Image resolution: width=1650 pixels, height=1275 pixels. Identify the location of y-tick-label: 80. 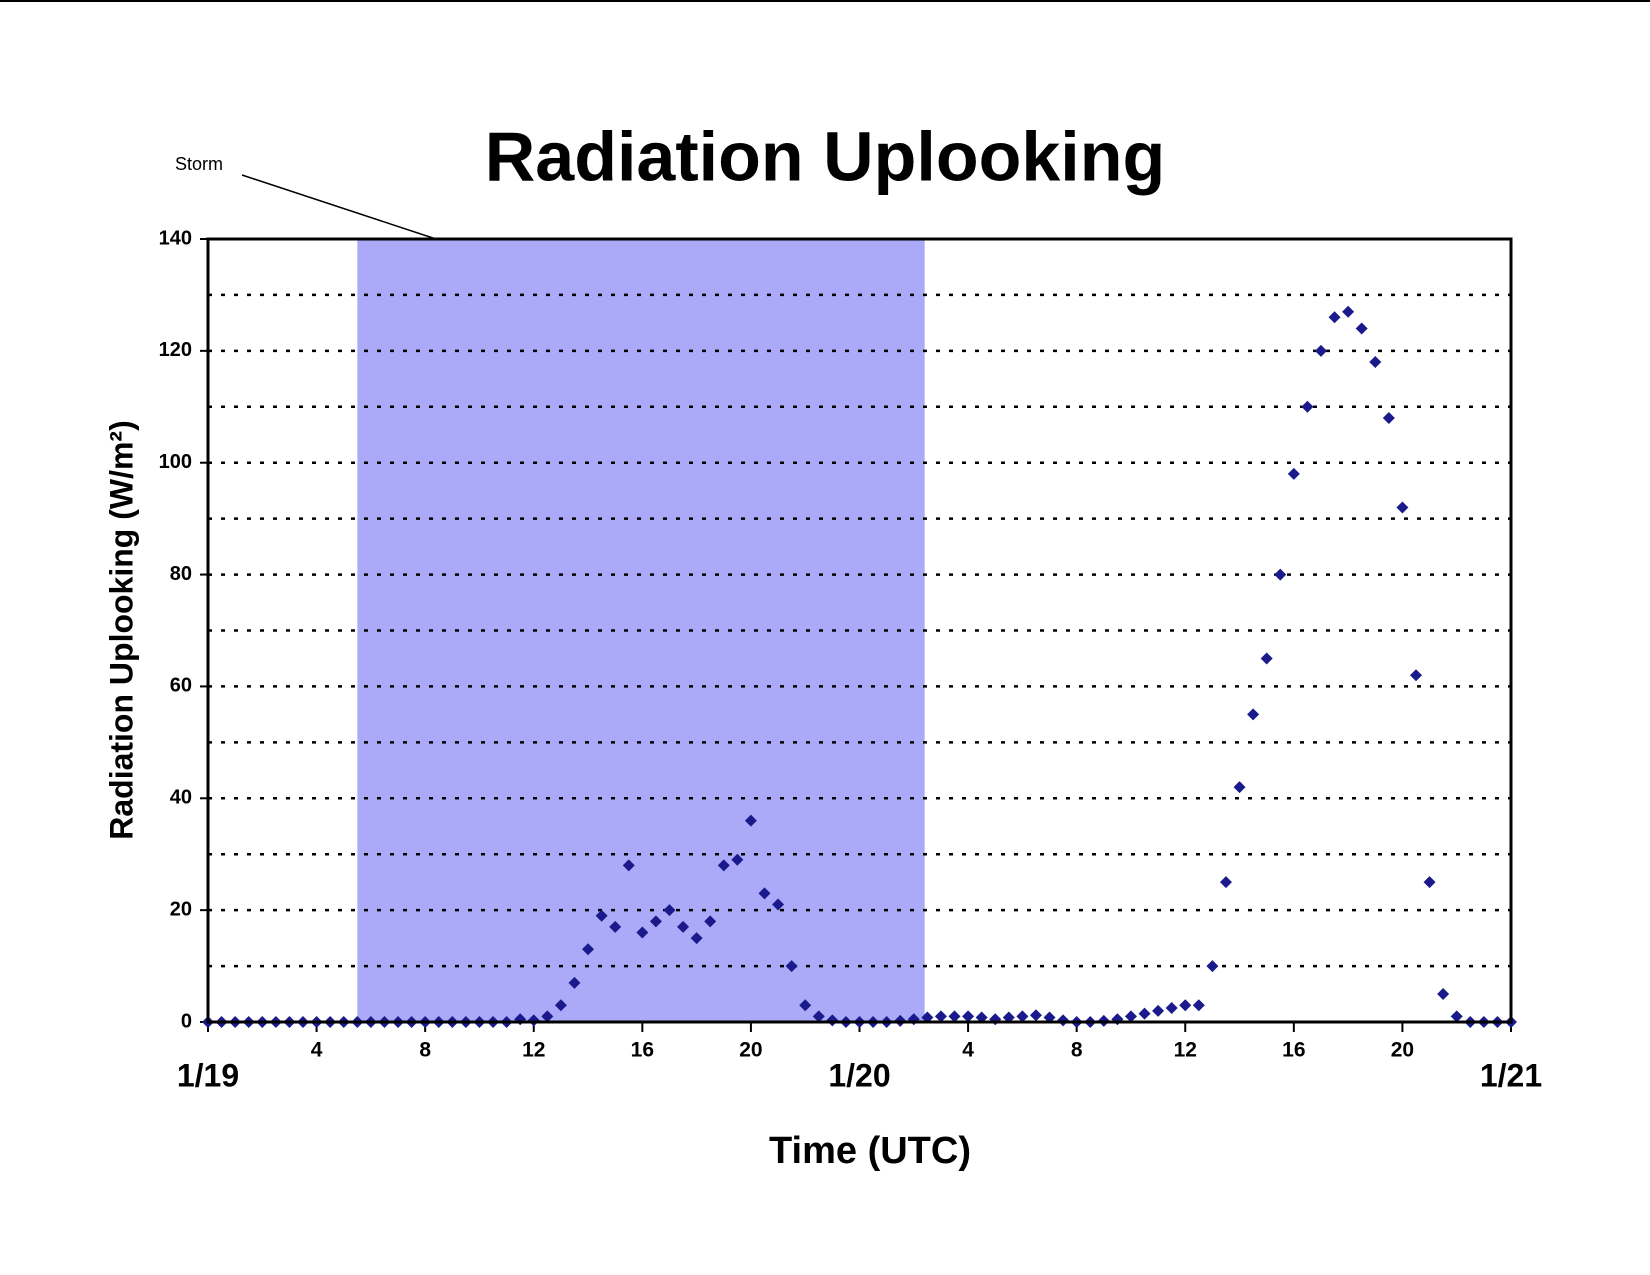
(181, 574).